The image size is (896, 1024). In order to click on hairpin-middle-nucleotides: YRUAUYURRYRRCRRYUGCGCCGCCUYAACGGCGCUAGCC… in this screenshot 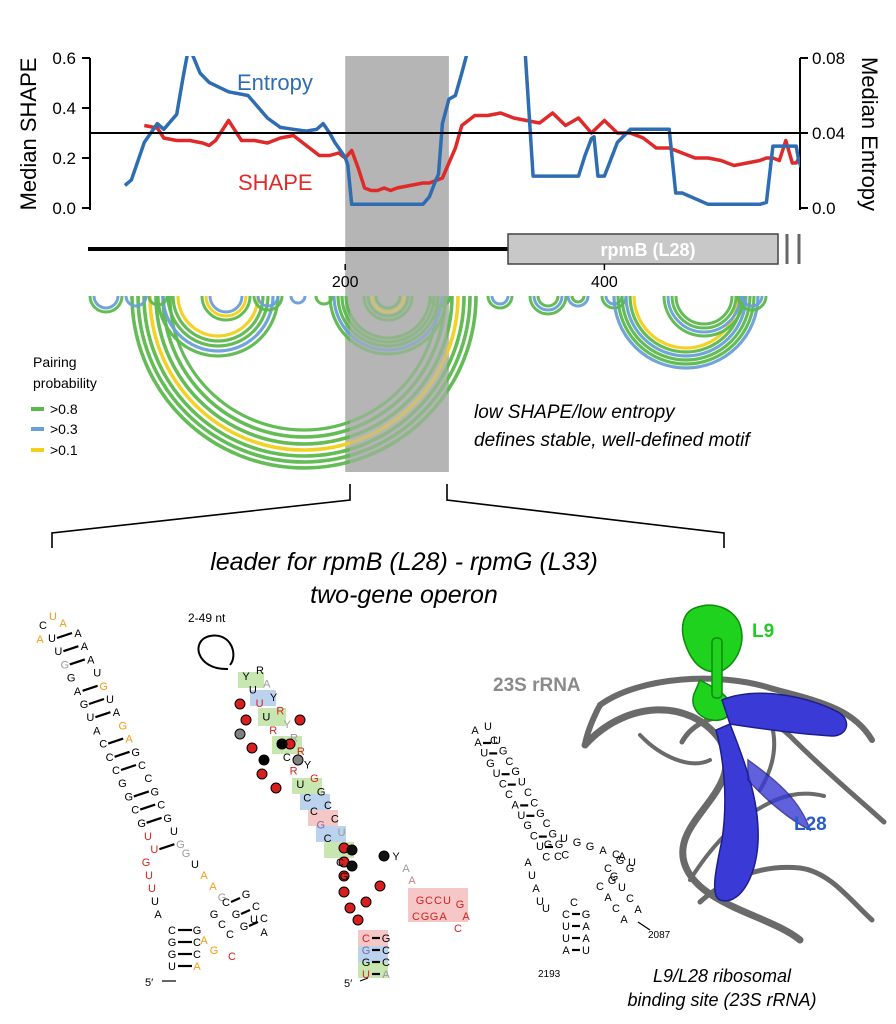, I will do `click(352, 823)`.